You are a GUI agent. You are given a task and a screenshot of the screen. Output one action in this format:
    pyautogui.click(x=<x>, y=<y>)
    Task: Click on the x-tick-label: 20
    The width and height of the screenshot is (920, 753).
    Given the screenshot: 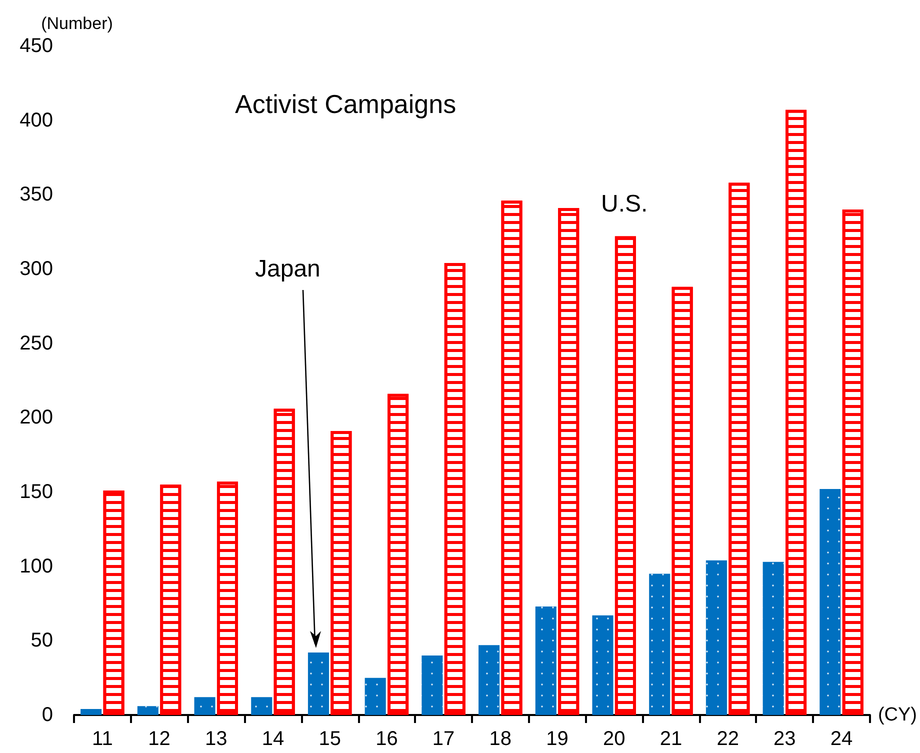 What is the action you would take?
    pyautogui.click(x=614, y=739)
    